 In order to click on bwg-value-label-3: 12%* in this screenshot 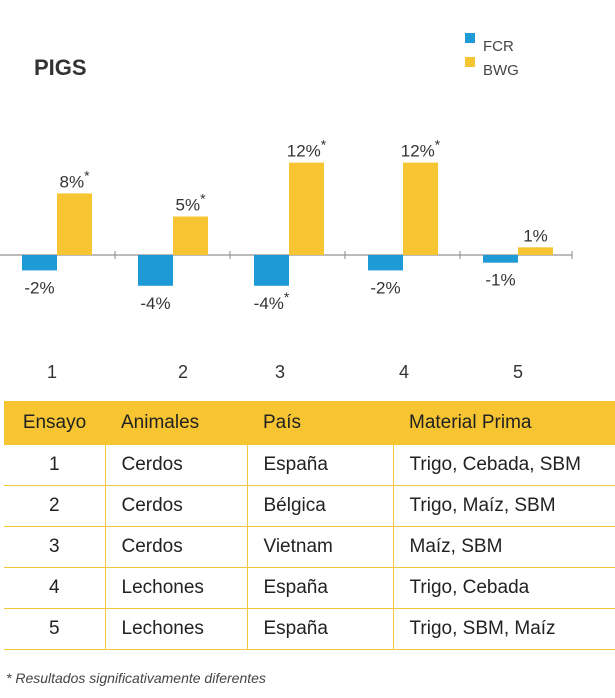, I will do `click(307, 149)`.